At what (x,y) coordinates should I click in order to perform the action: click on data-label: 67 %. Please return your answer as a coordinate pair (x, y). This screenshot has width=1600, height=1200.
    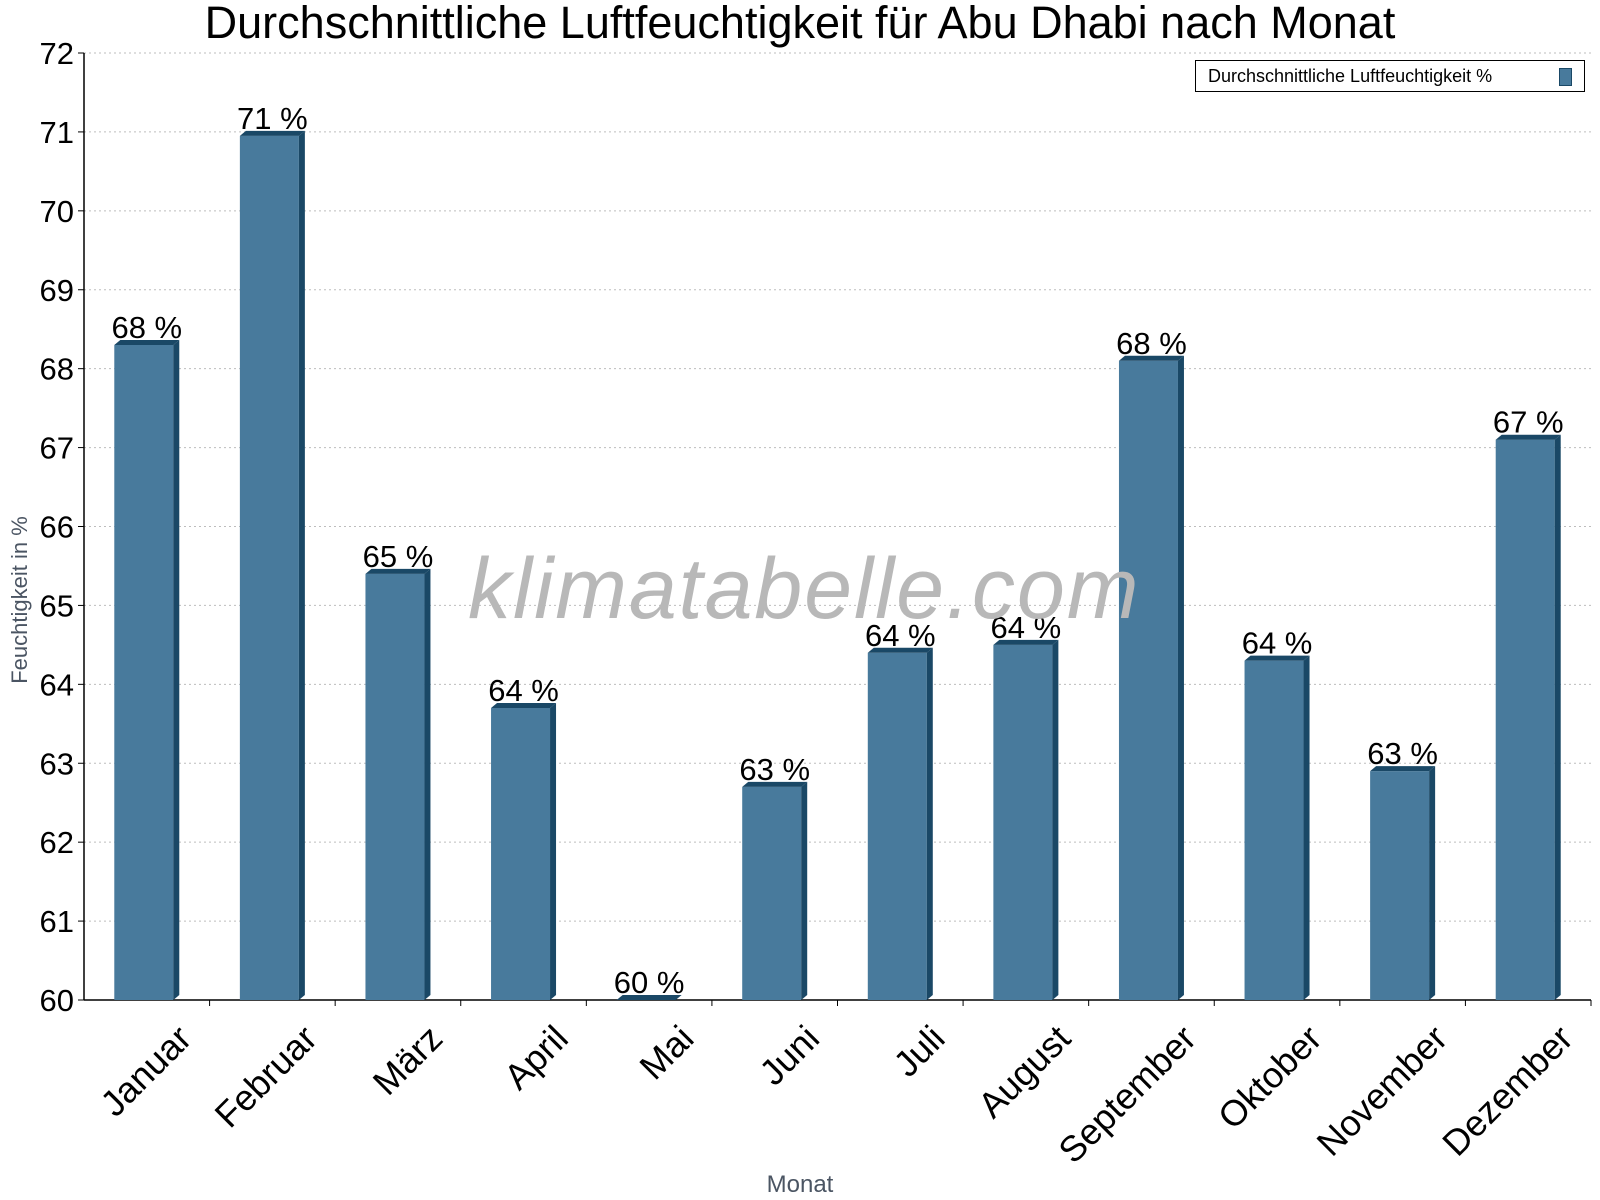
    Looking at the image, I should click on (1528, 422).